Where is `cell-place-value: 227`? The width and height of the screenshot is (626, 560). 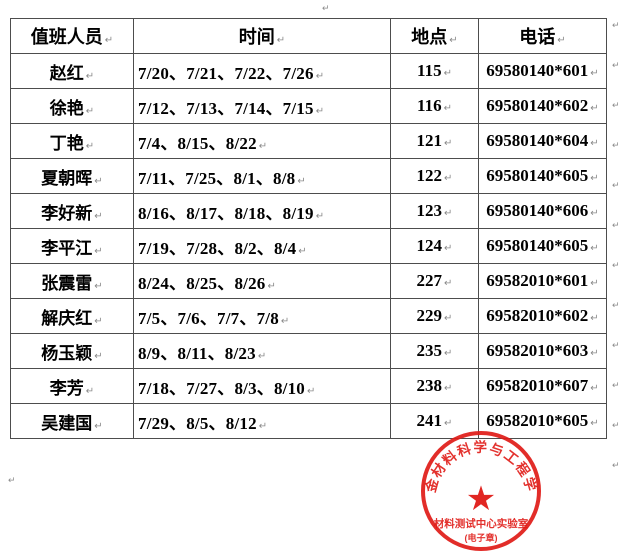
cell-place-value: 227 is located at coordinates (429, 280).